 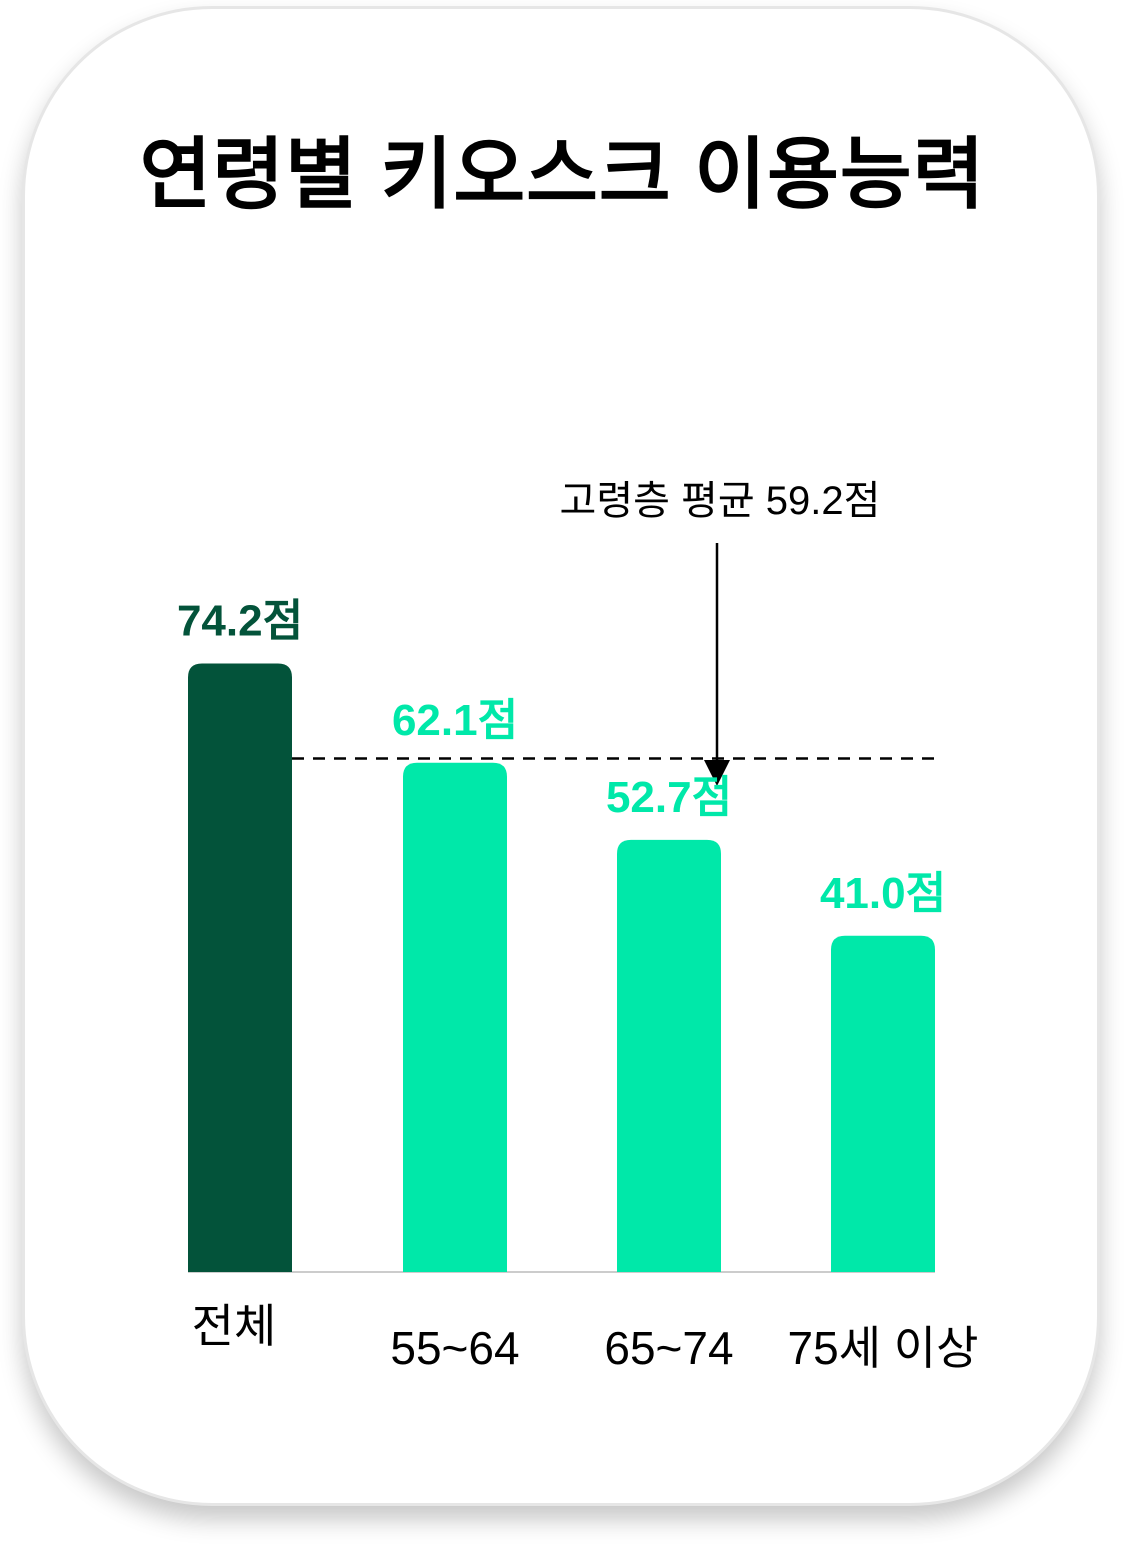 I want to click on category-label-4: 75세 이상, so click(x=883, y=1348).